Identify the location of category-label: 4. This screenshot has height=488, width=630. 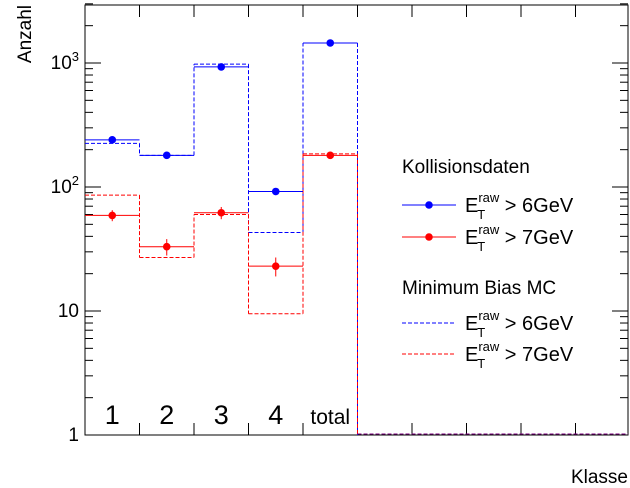
(275, 415).